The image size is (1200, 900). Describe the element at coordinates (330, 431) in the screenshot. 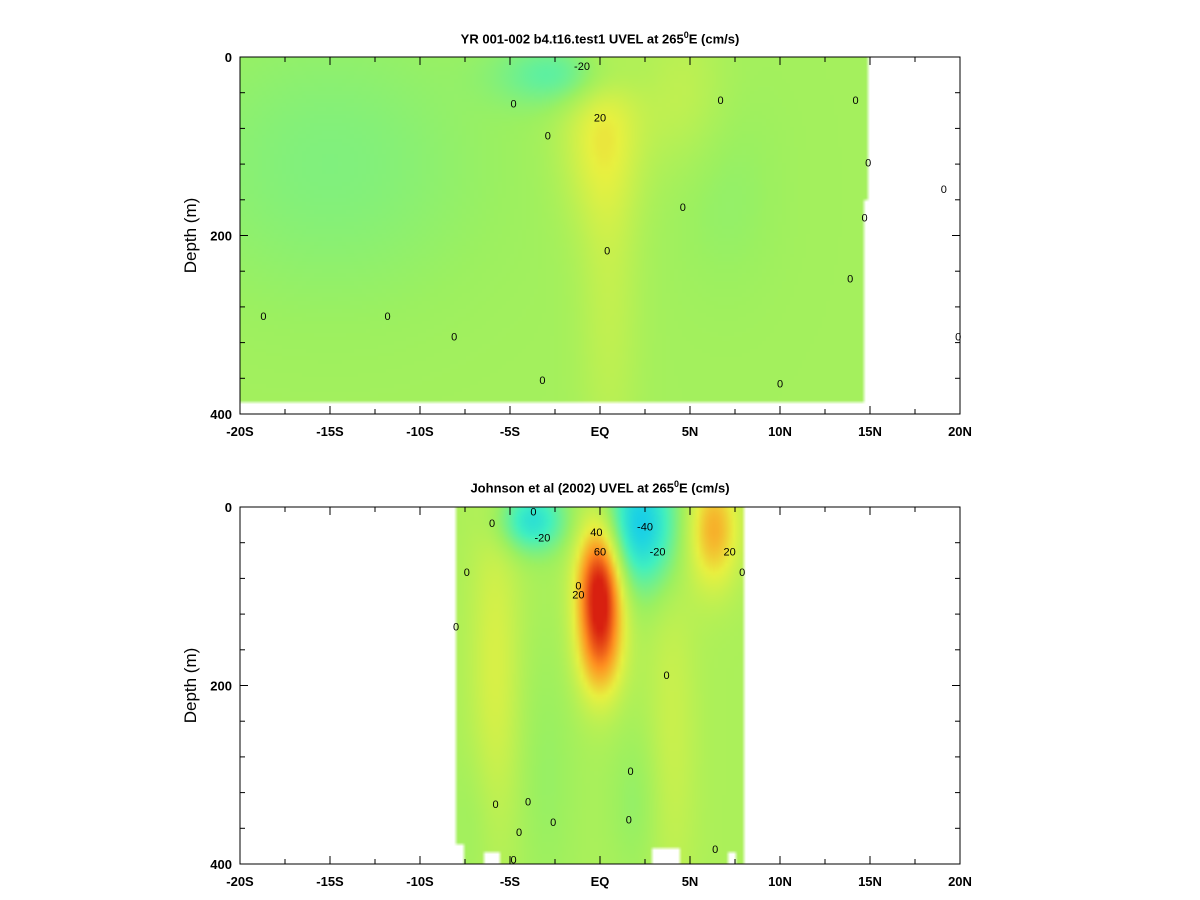

I see `chart-1-x-tick-label: -15S` at that location.